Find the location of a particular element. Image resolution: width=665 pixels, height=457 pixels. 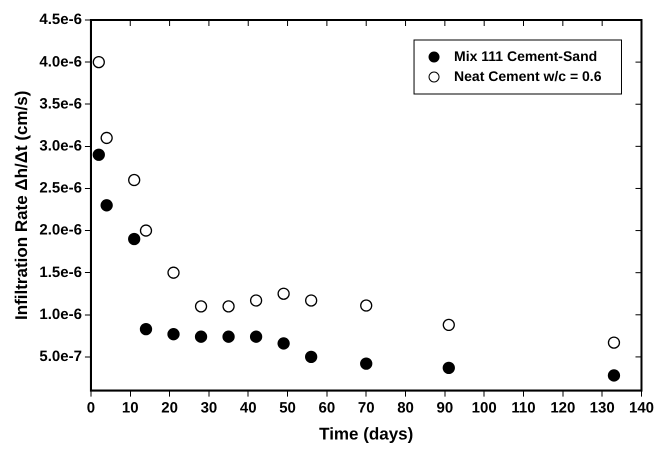

x-axis-title: Time (days) is located at coordinates (366, 434).